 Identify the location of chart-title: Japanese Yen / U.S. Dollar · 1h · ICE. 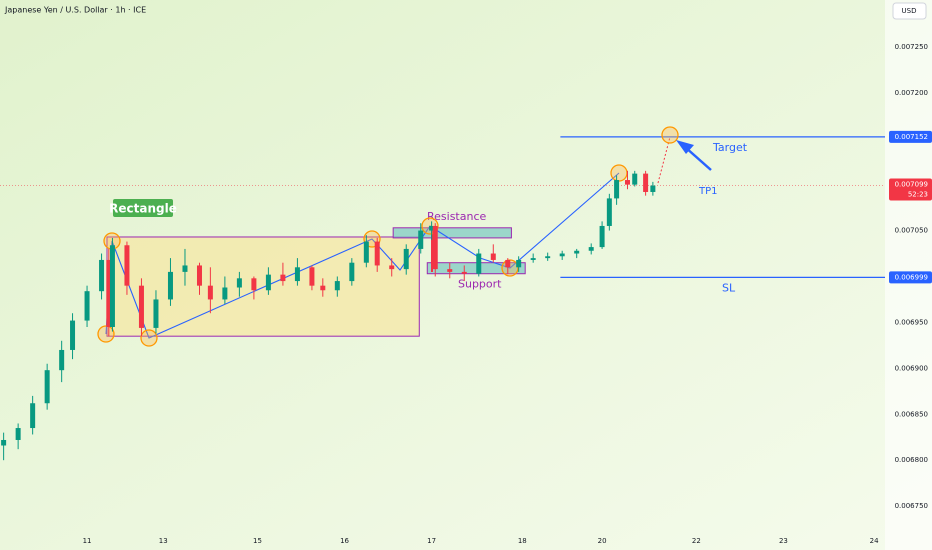
(75, 10).